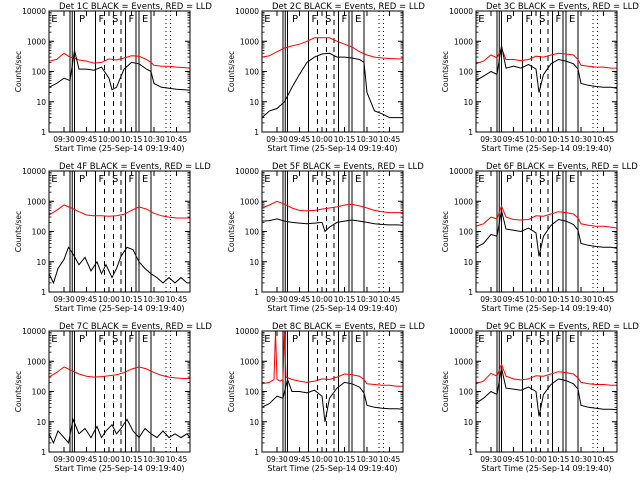  What do you see at coordinates (562, 7) in the screenshot?
I see `panel-title: Det 3C BLACK = Events, RED = LLD` at bounding box center [562, 7].